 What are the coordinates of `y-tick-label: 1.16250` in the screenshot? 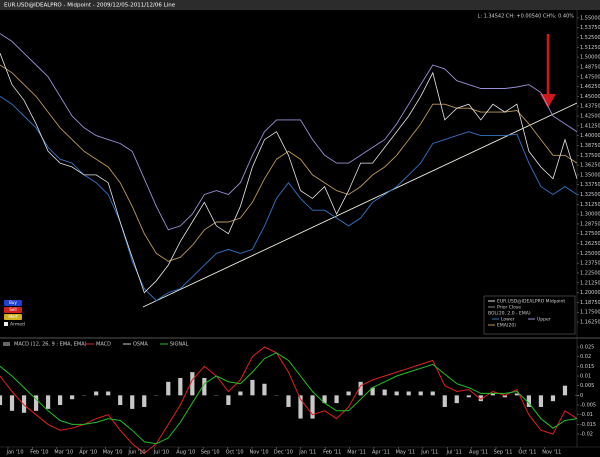 It's located at (590, 323).